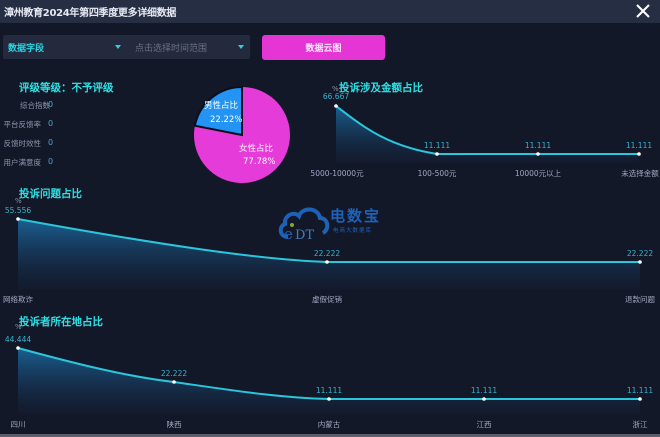 The height and width of the screenshot is (437, 660). Describe the element at coordinates (329, 424) in the screenshot. I see `region-category-label: 内蒙古` at that location.